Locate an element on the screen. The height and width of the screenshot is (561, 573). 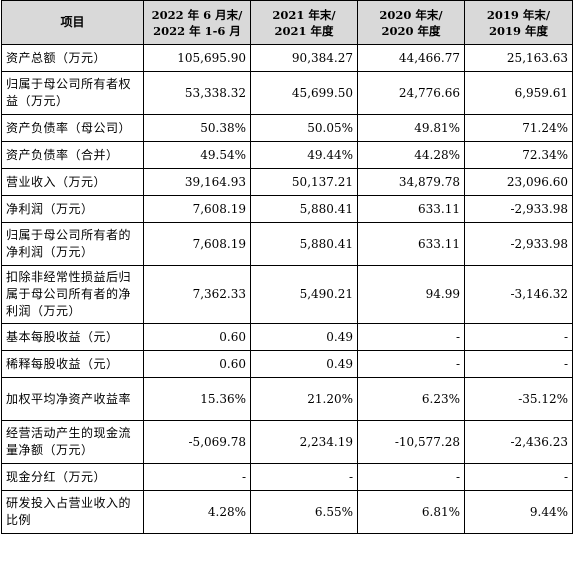
cell-value: -35.12% is located at coordinates (518, 399).